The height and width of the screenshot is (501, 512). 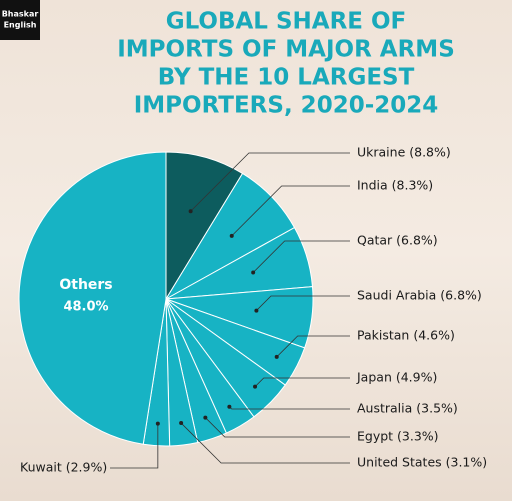 What do you see at coordinates (20, 14) in the screenshot?
I see `logo-text: Bhaskar` at bounding box center [20, 14].